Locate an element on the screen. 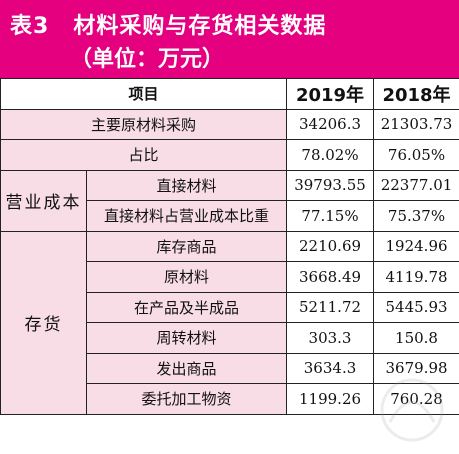 This screenshot has width=459, height=454. table-unit: （单位：万元） is located at coordinates (147, 59).